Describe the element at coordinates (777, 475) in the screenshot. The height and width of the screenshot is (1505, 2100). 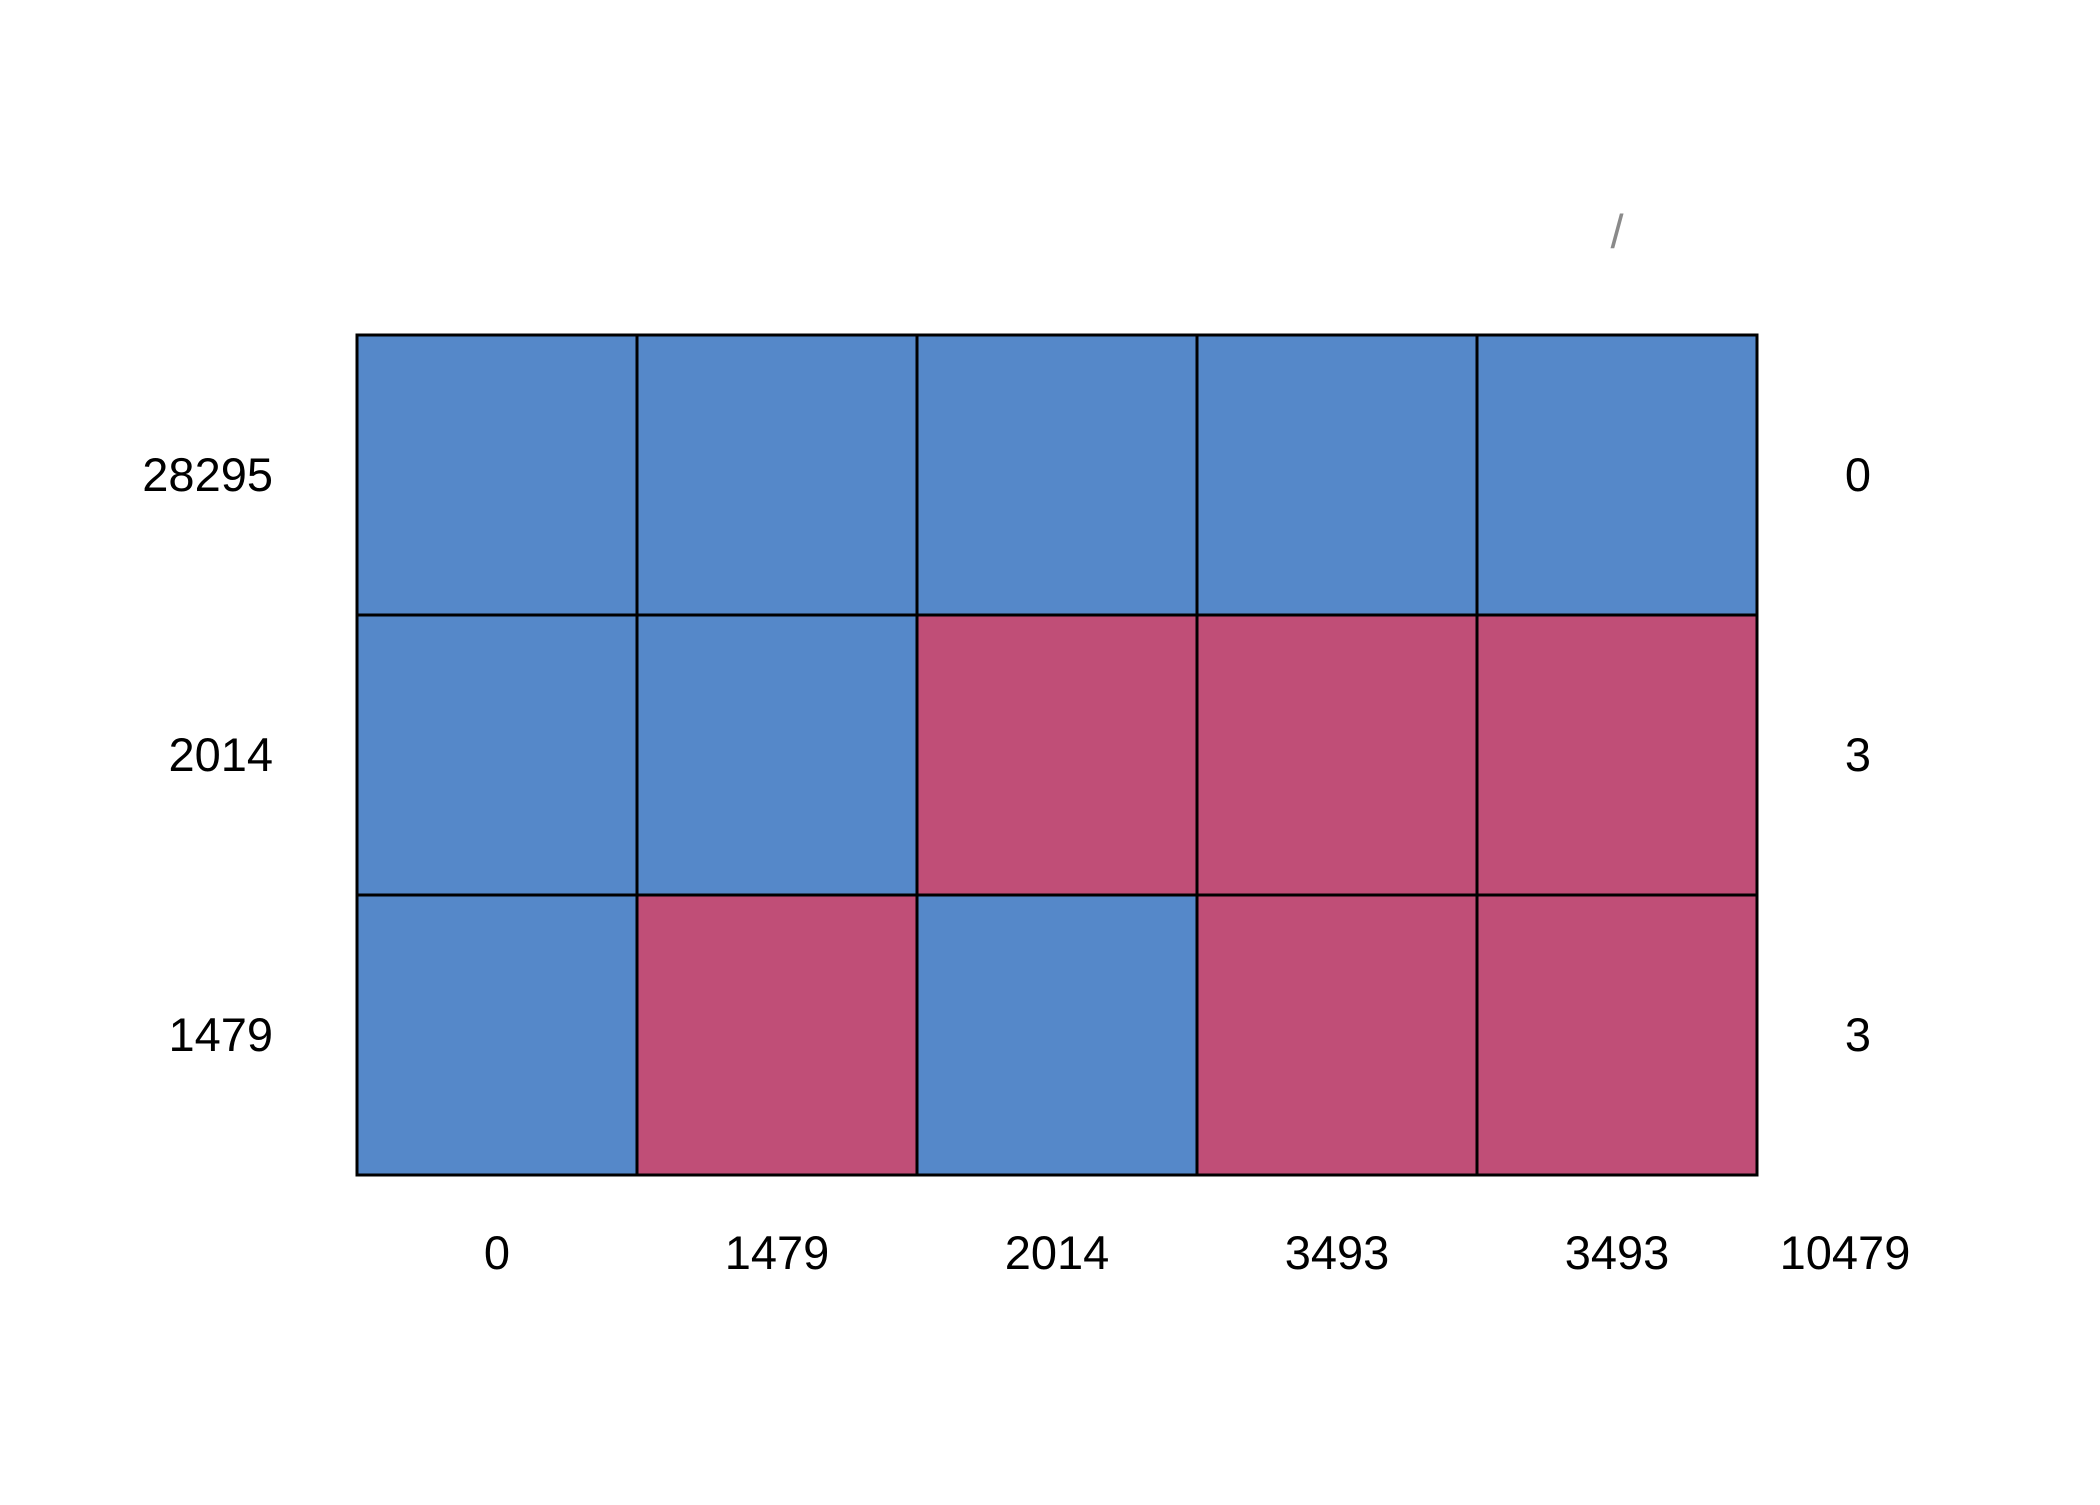
I see `heatmap-cell-r0-c1` at that location.